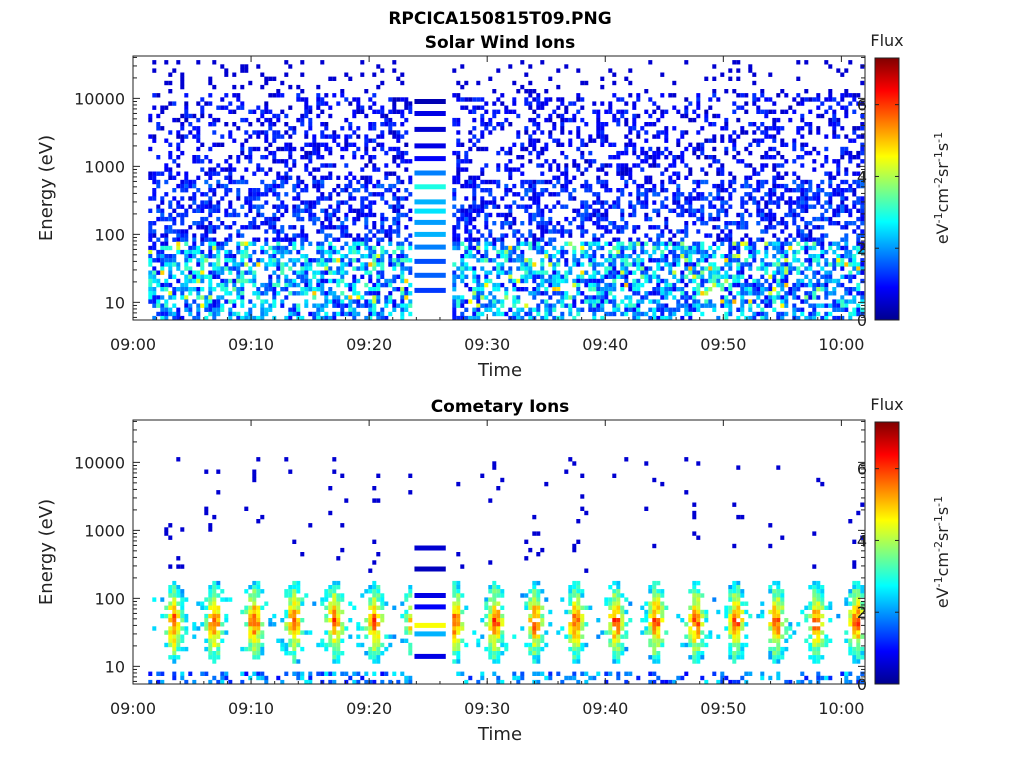  I want to click on panel-title: Cometary Ions, so click(500, 407).